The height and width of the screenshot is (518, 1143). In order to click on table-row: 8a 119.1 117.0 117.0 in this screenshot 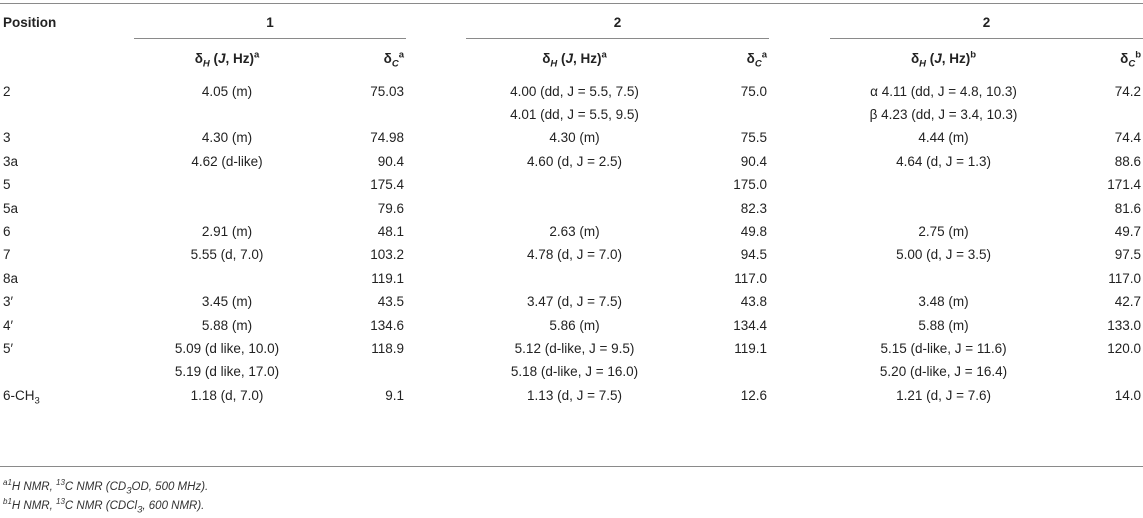, I will do `click(571, 278)`.